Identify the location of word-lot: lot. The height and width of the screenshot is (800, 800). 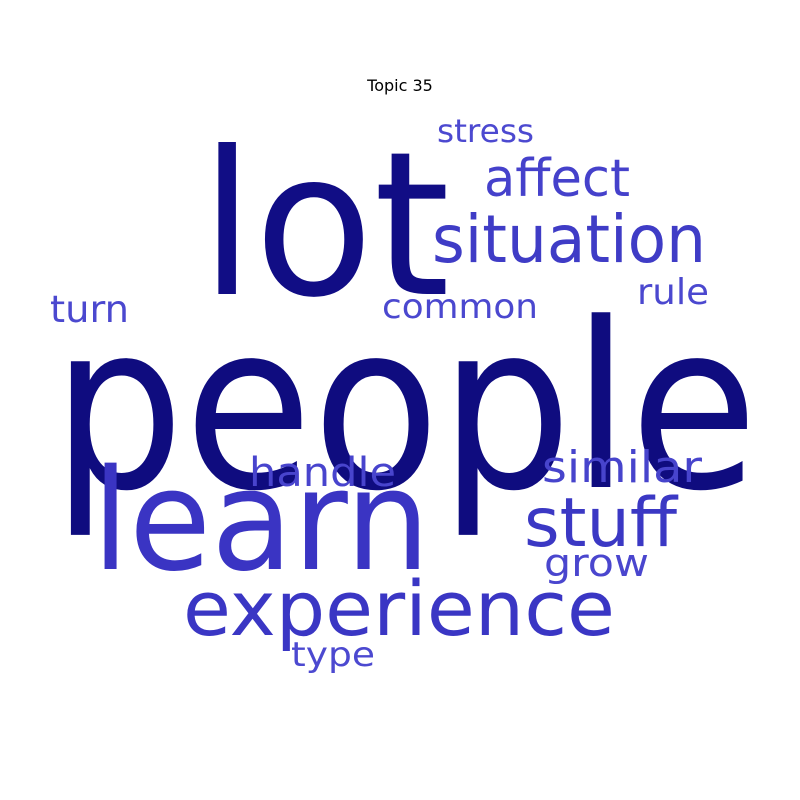
(325, 225).